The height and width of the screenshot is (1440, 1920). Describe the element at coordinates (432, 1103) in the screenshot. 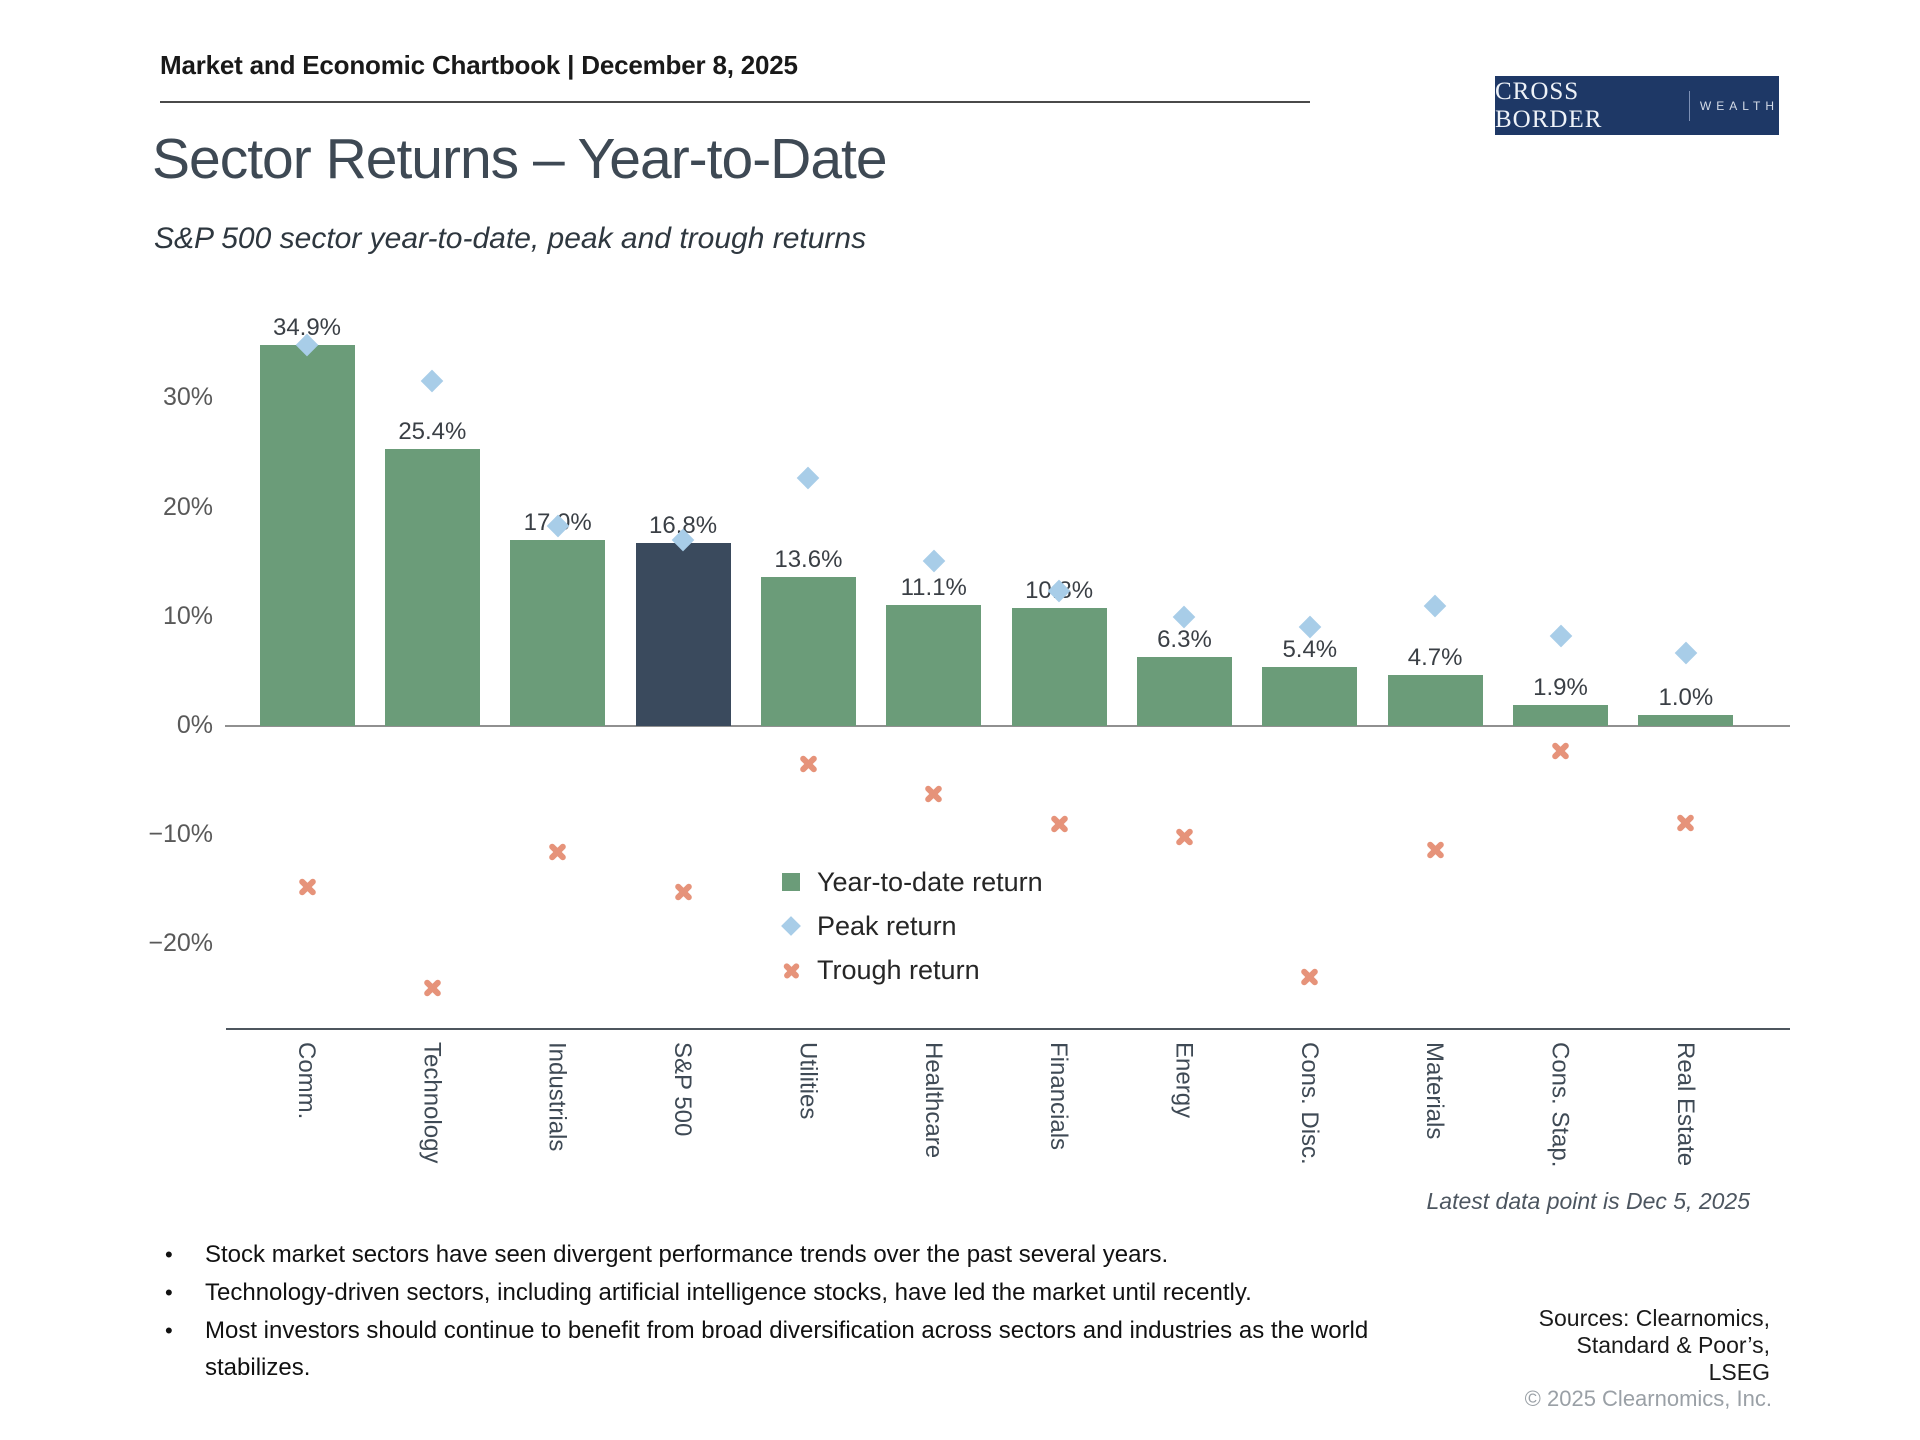

I see `x-category-label: Technology` at that location.